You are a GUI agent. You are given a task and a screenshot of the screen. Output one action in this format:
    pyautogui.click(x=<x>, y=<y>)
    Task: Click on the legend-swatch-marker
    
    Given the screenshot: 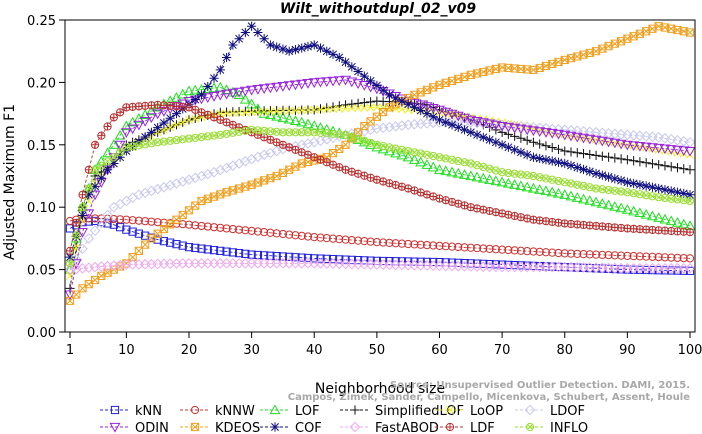 What is the action you would take?
    pyautogui.click(x=530, y=410)
    